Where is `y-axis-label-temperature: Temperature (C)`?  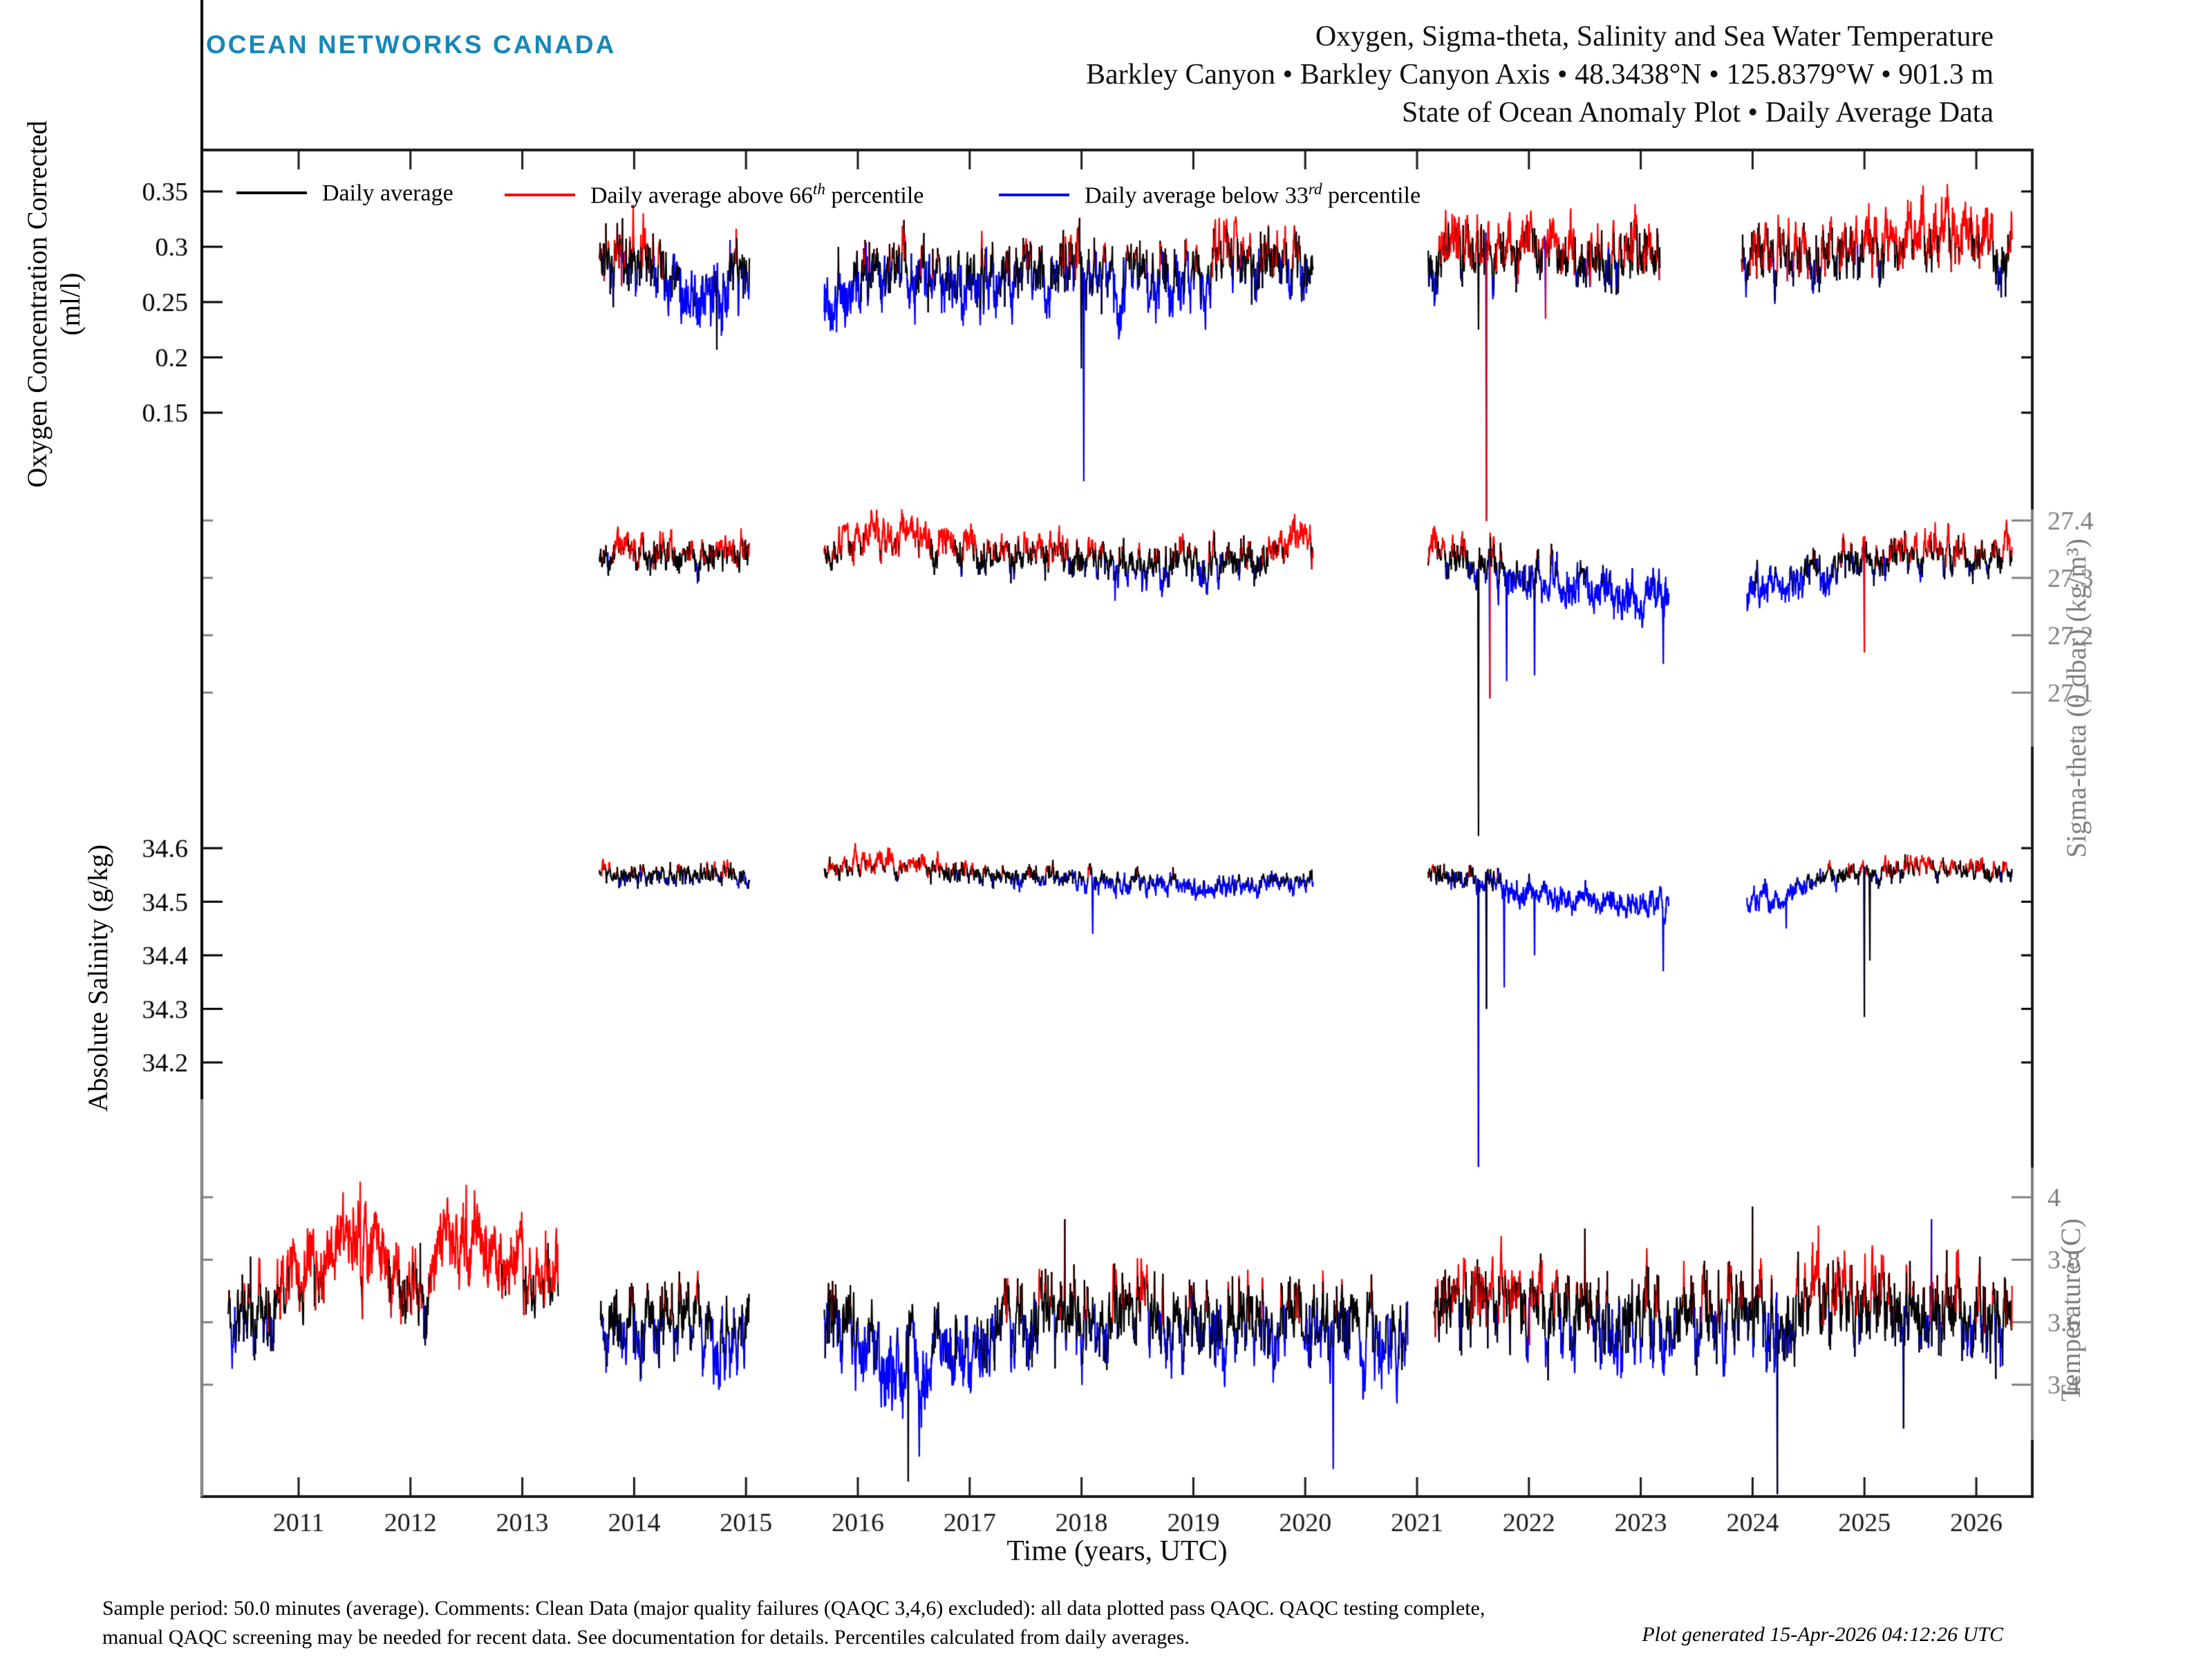
y-axis-label-temperature: Temperature (C) is located at coordinates (2070, 1310).